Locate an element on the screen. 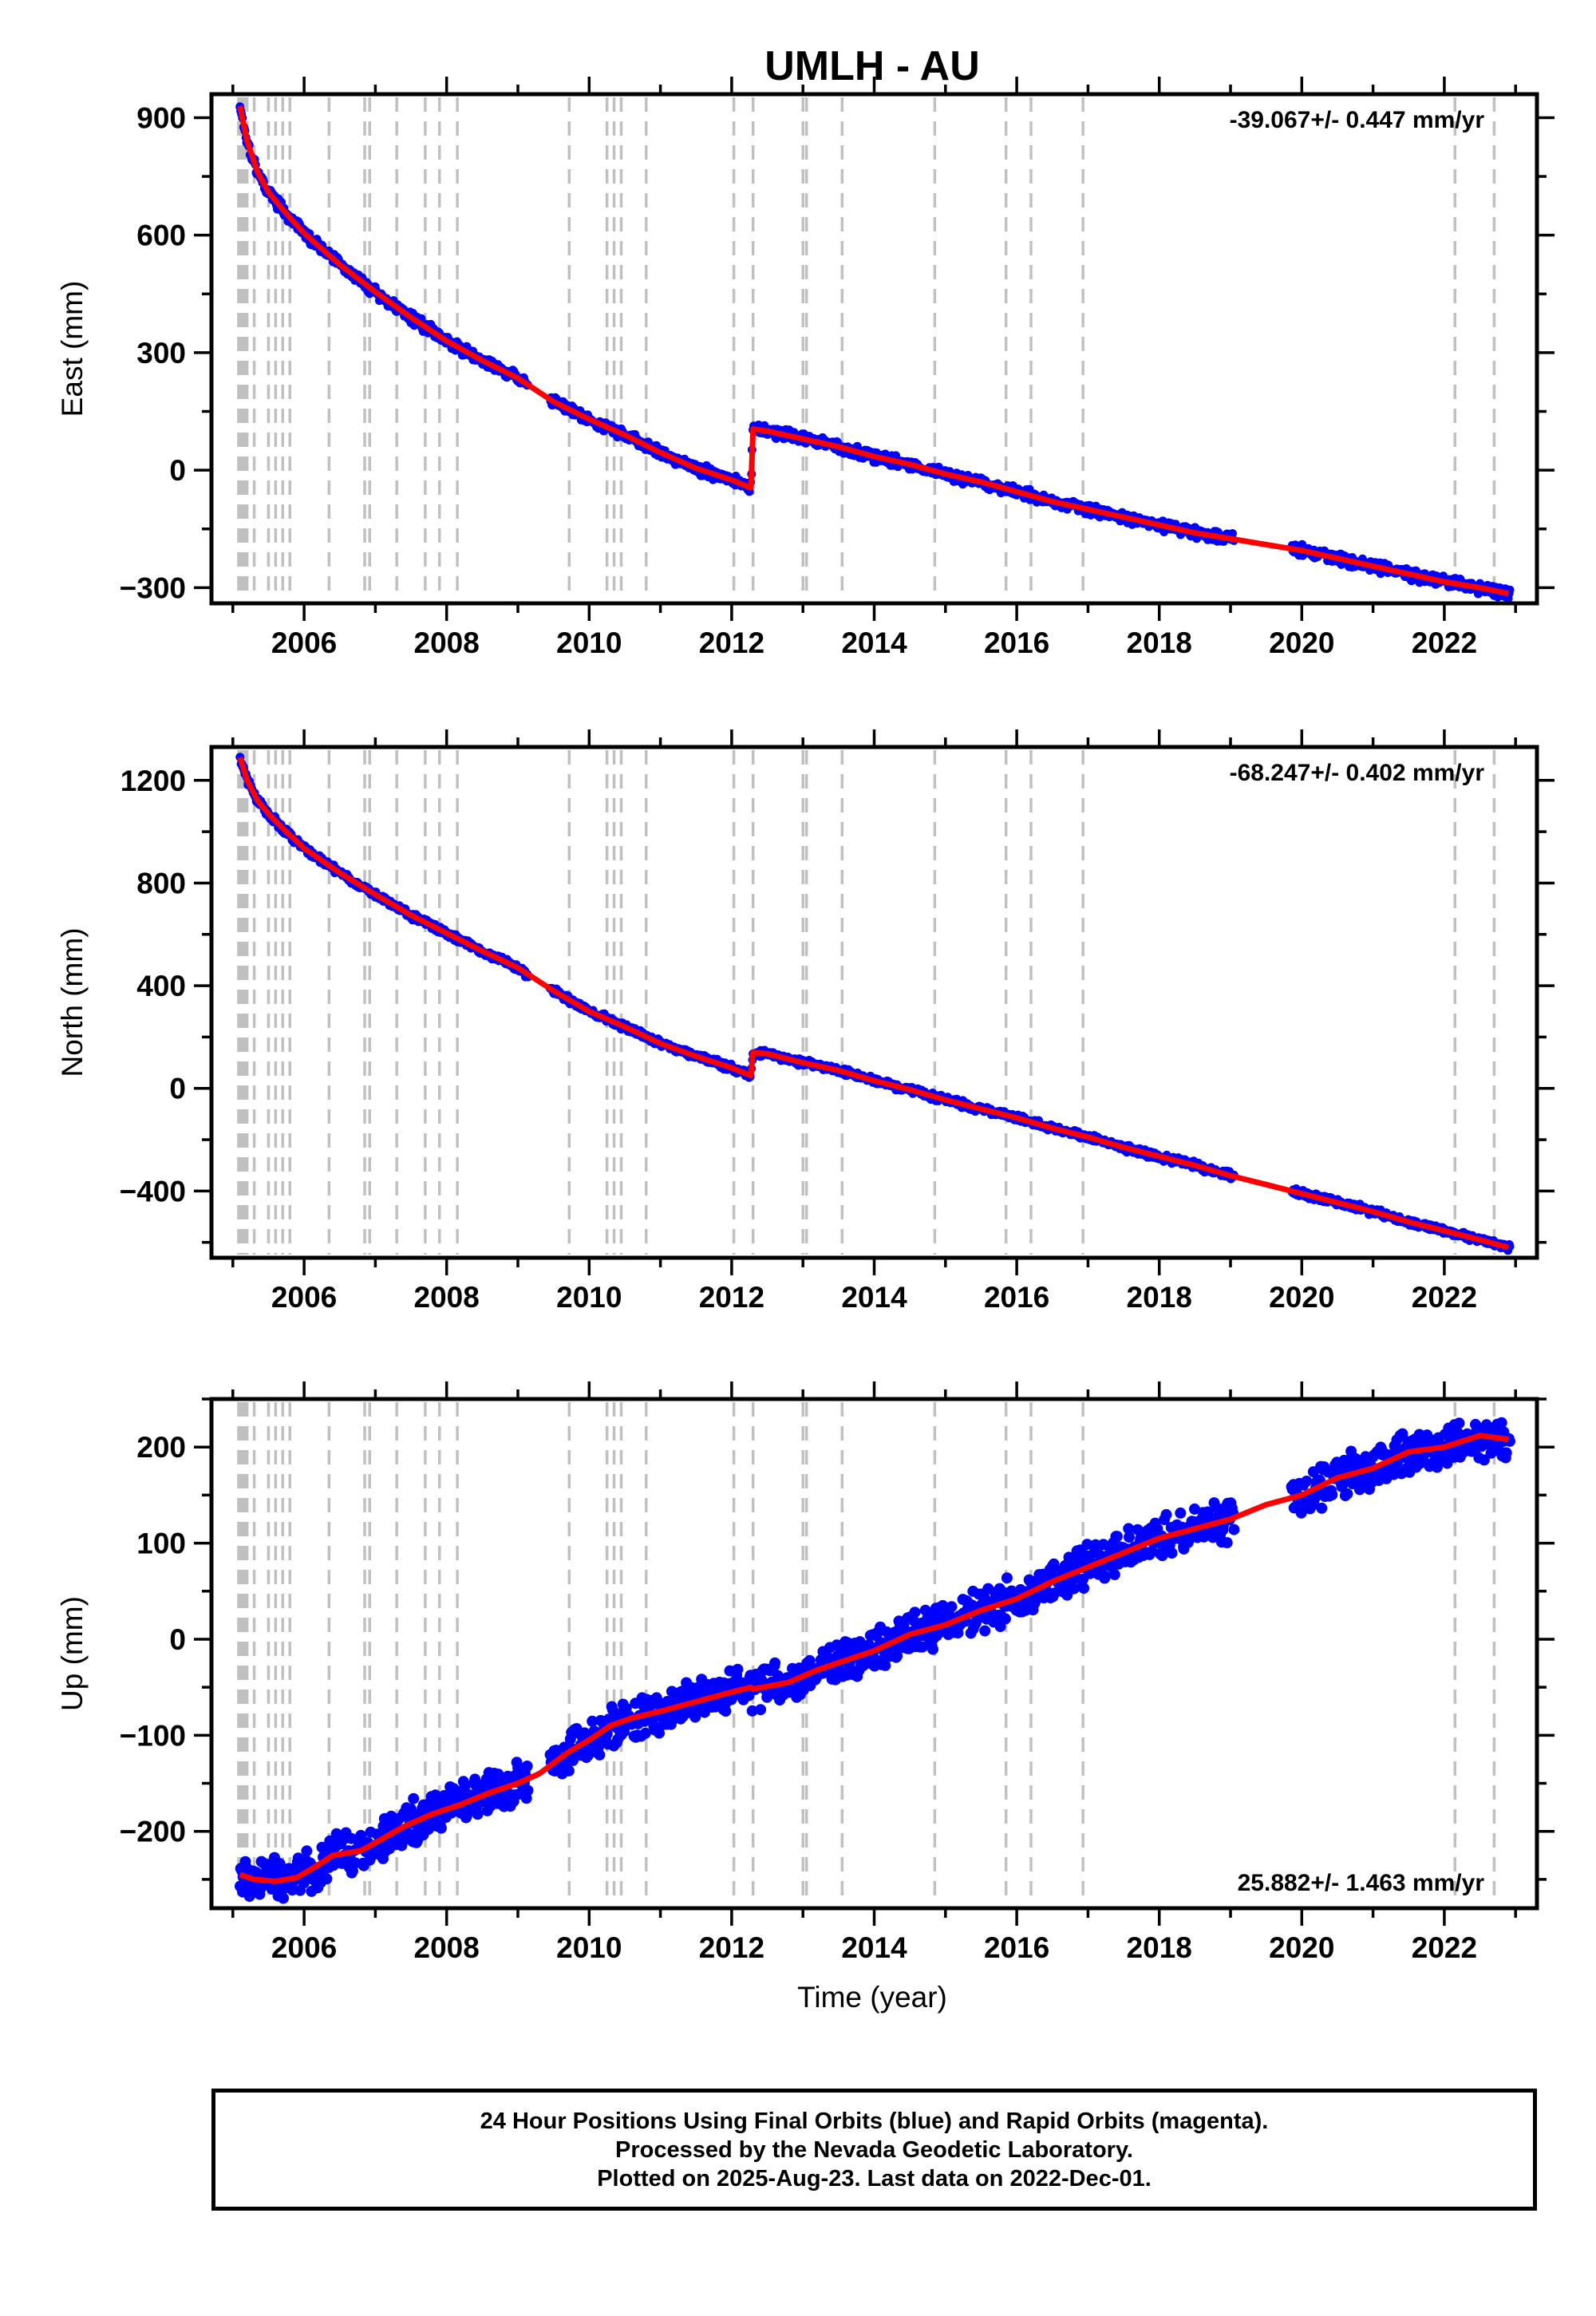 This screenshot has height=2316, width=1596. east-x-tick-label: 2020 is located at coordinates (1301, 642).